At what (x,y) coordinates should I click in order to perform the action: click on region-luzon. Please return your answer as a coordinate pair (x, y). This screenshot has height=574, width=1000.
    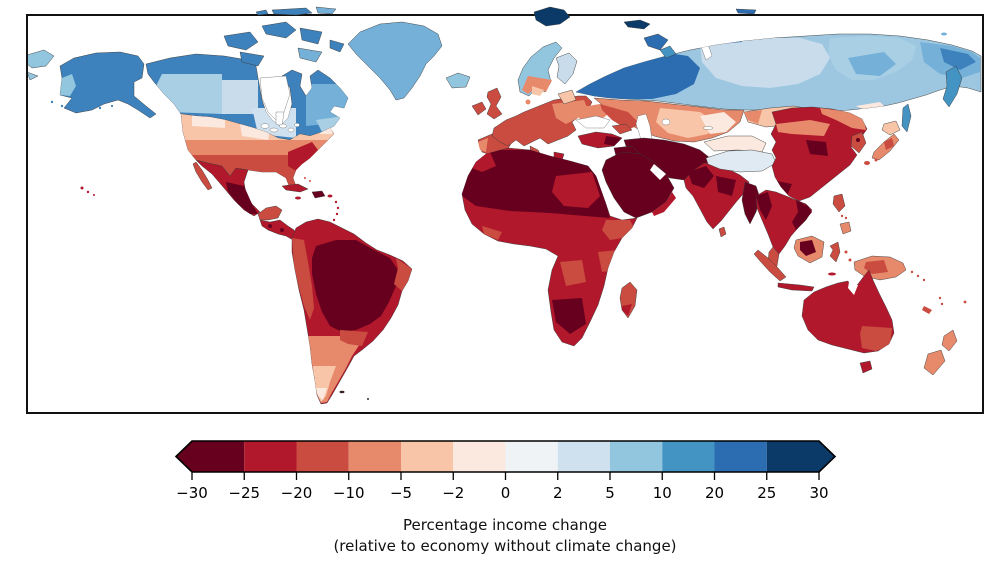
    Looking at the image, I should click on (839, 203).